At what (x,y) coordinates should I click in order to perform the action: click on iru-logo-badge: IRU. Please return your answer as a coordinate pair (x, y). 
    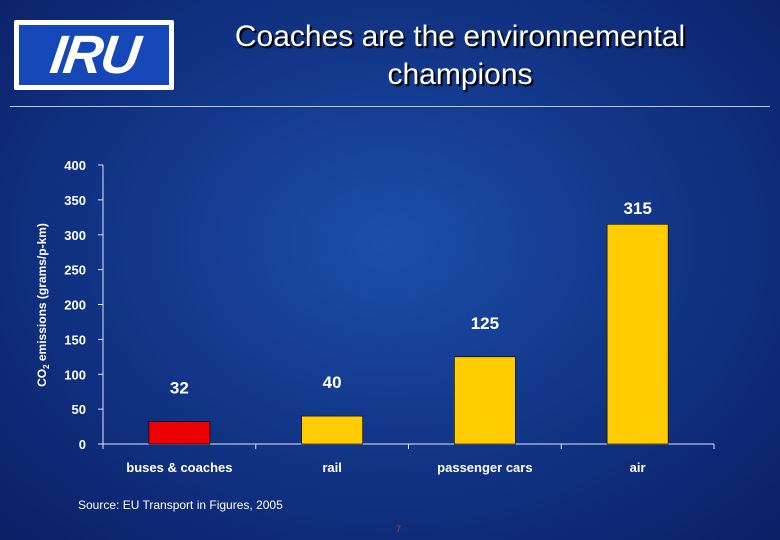
    Looking at the image, I should click on (94, 55).